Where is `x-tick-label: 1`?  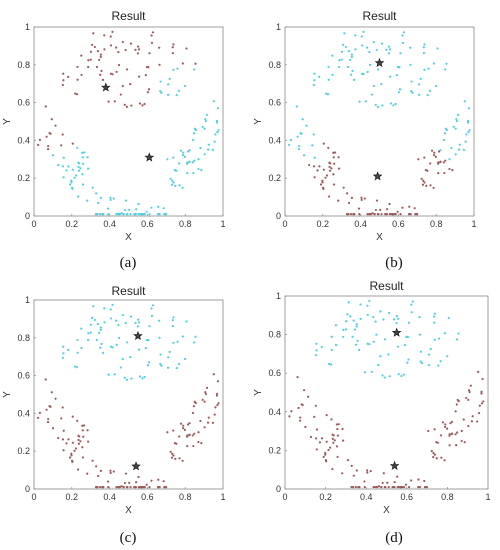
x-tick-label: 1 is located at coordinates (222, 497).